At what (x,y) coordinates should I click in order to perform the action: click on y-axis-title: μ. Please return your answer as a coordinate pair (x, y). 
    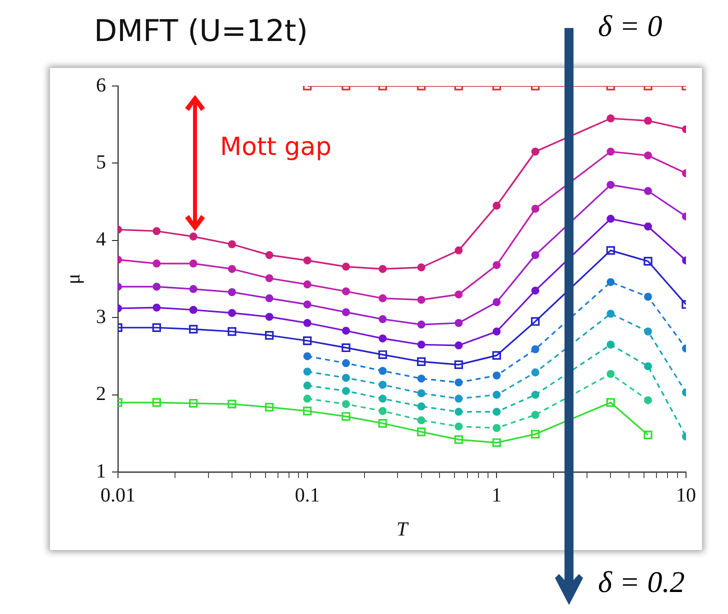
    Looking at the image, I should click on (73, 279).